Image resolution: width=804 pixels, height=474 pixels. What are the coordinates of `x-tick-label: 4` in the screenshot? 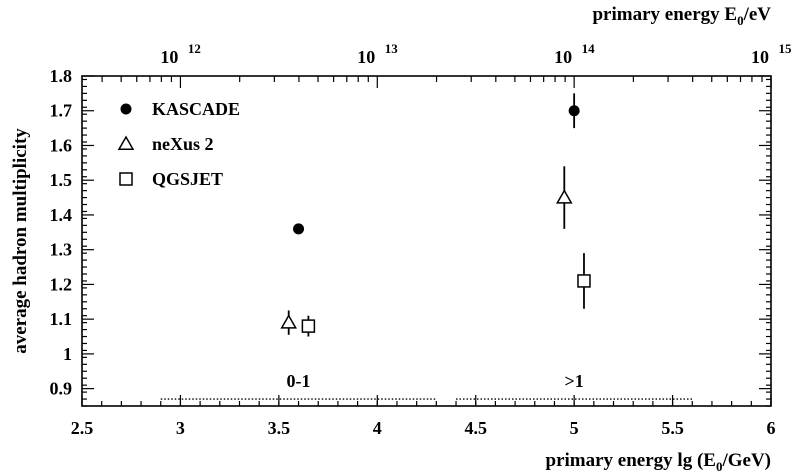 It's located at (377, 428).